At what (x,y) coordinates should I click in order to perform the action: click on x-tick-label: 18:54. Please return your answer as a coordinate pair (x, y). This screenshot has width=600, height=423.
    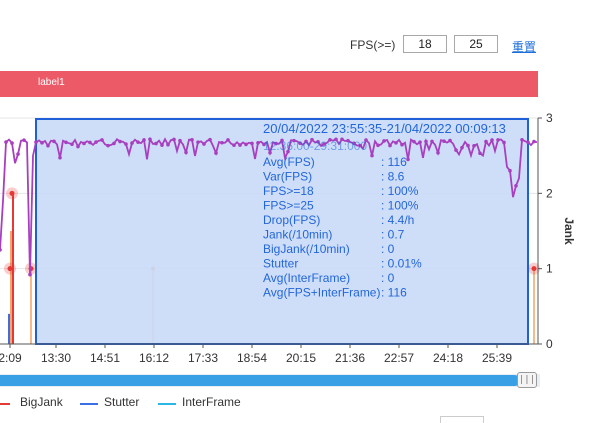
    Looking at the image, I should click on (252, 358).